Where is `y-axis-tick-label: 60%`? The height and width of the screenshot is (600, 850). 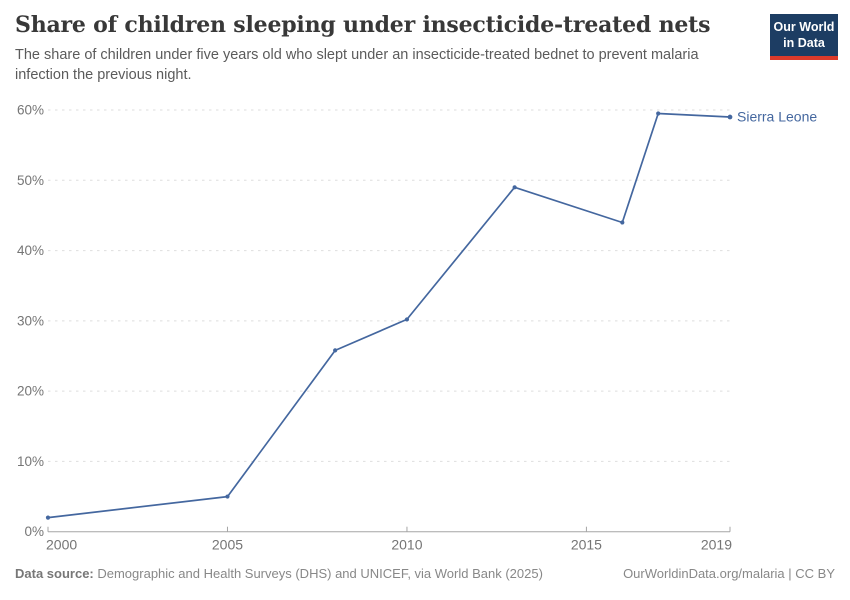 y-axis-tick-label: 60% is located at coordinates (30, 110).